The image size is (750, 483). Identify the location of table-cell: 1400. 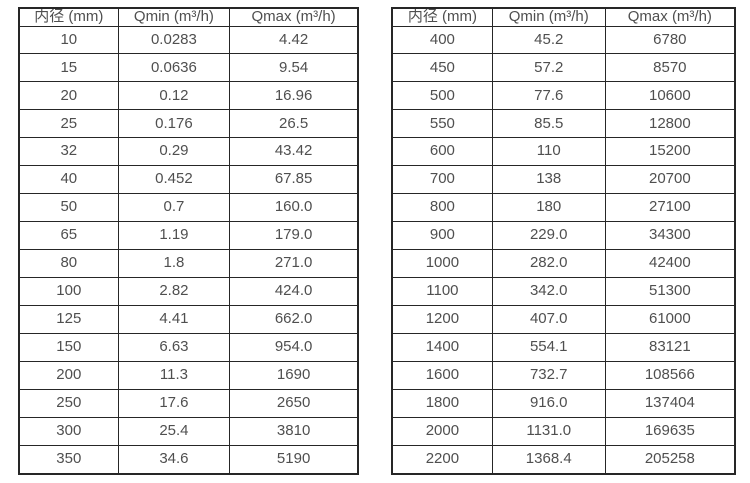
(442, 347).